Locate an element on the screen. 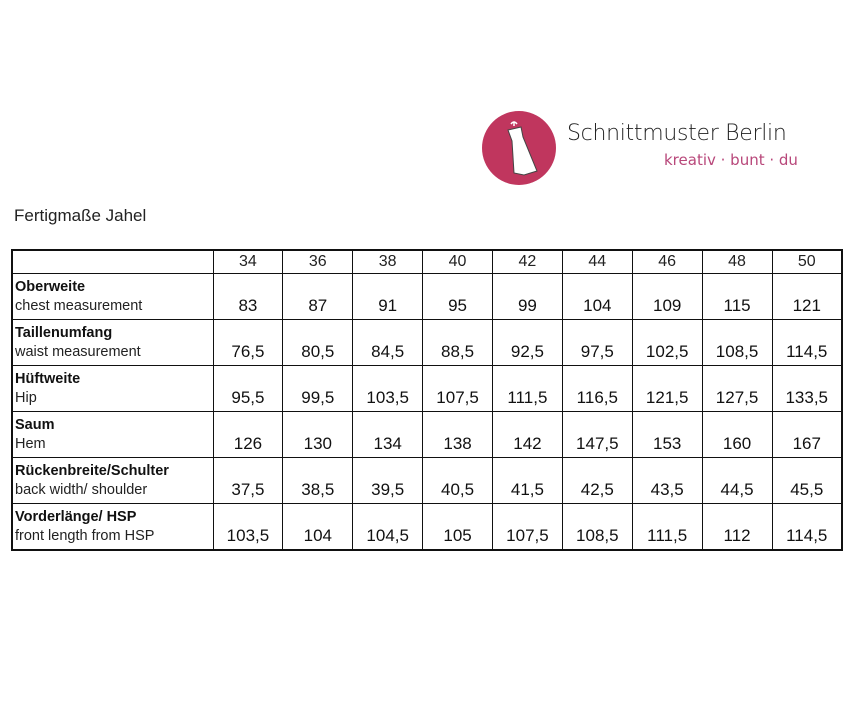 This screenshot has width=861, height=723. label-en: back width/ shoulder is located at coordinates (81, 490).